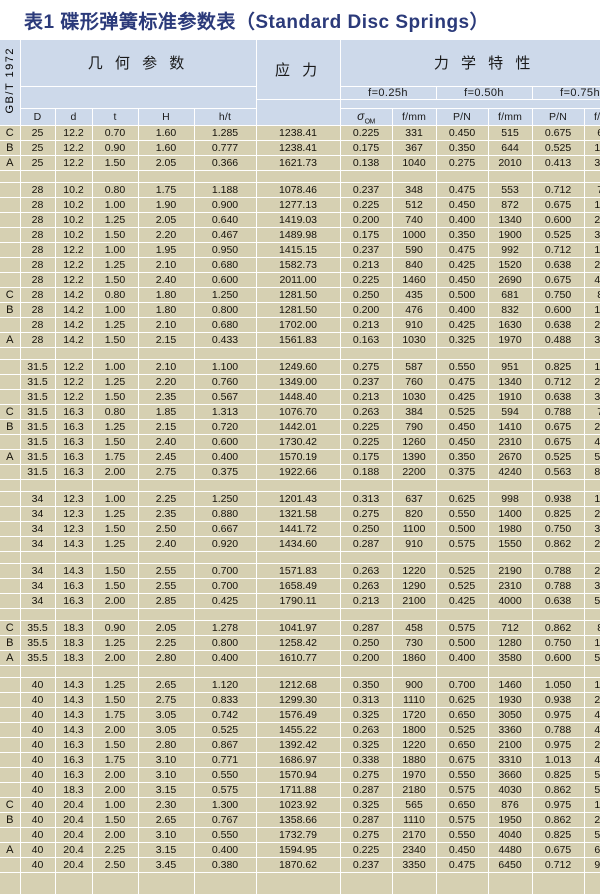 The height and width of the screenshot is (895, 600). I want to click on cell-ht: 0.867, so click(225, 745).